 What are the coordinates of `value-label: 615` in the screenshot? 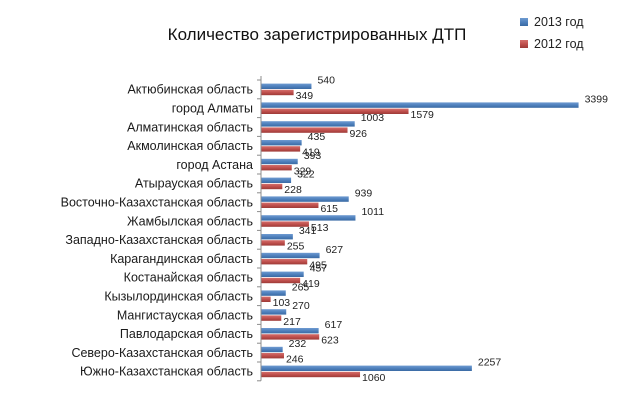 It's located at (329, 209).